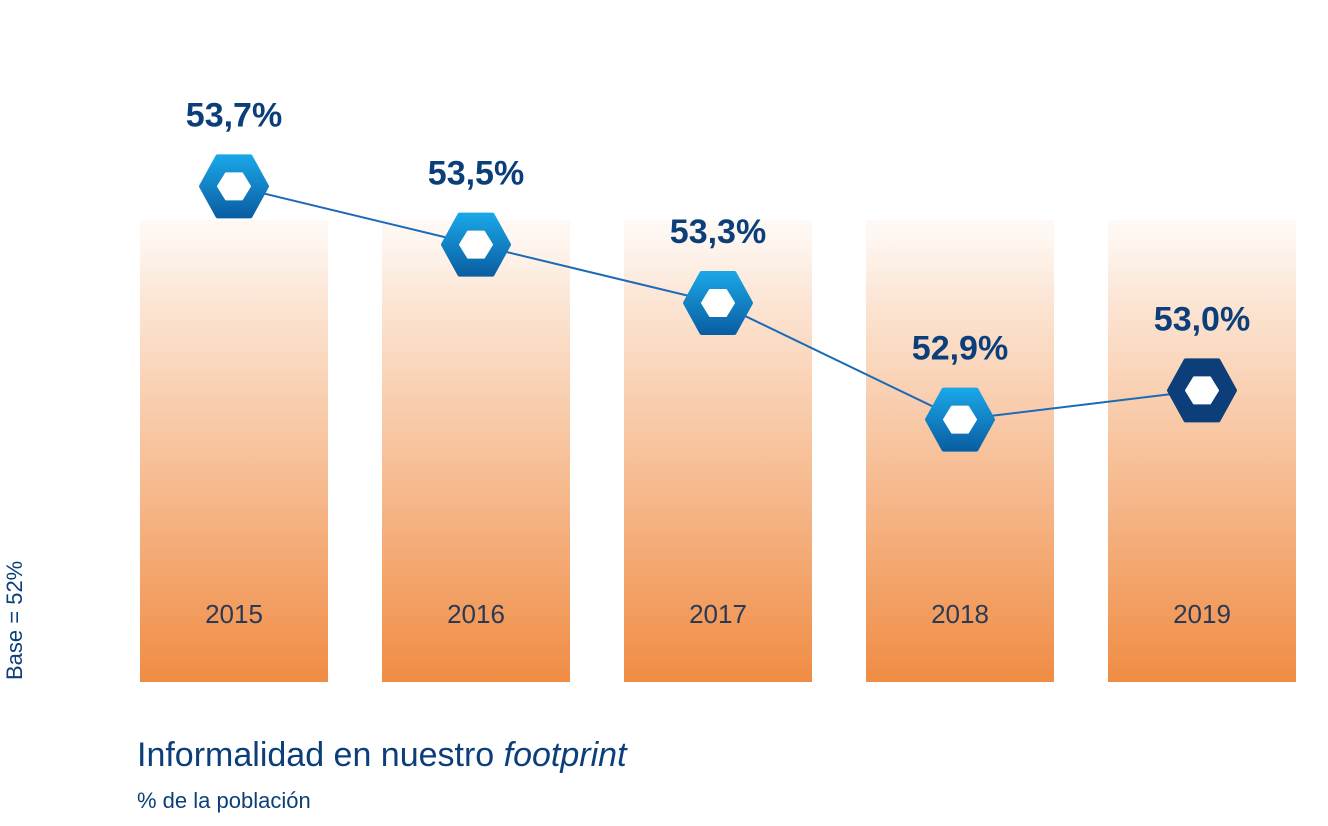 This screenshot has height=826, width=1328. What do you see at coordinates (476, 614) in the screenshot?
I see `x-tick-label: 2016` at bounding box center [476, 614].